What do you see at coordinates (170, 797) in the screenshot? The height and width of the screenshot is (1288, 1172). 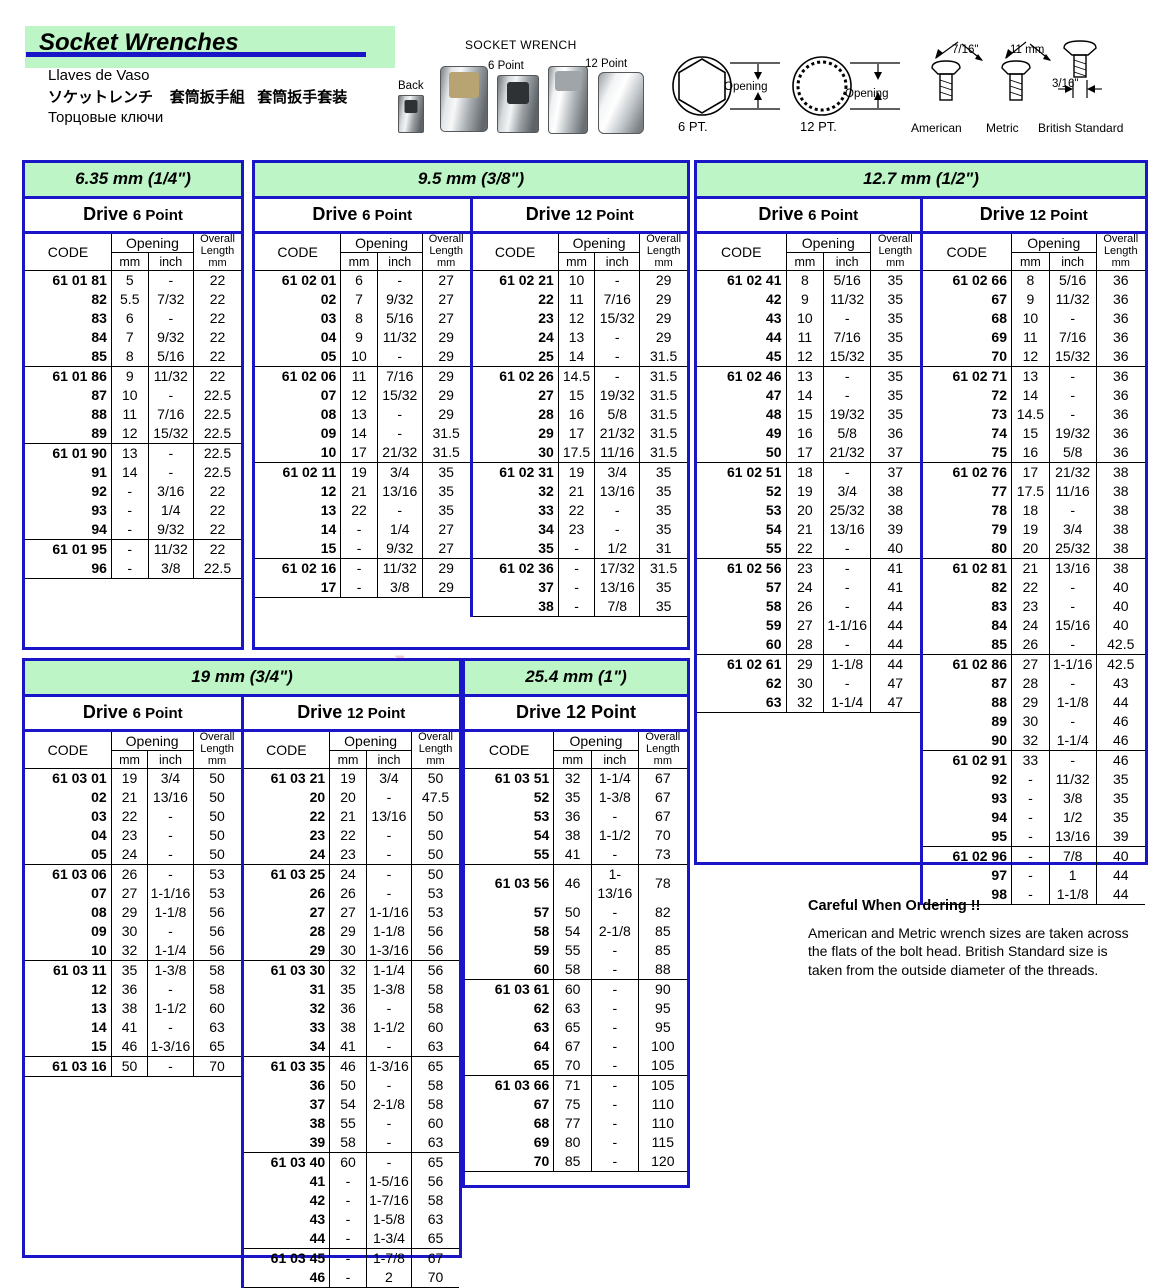 I see `cell-opening-inch: 13/16` at bounding box center [170, 797].